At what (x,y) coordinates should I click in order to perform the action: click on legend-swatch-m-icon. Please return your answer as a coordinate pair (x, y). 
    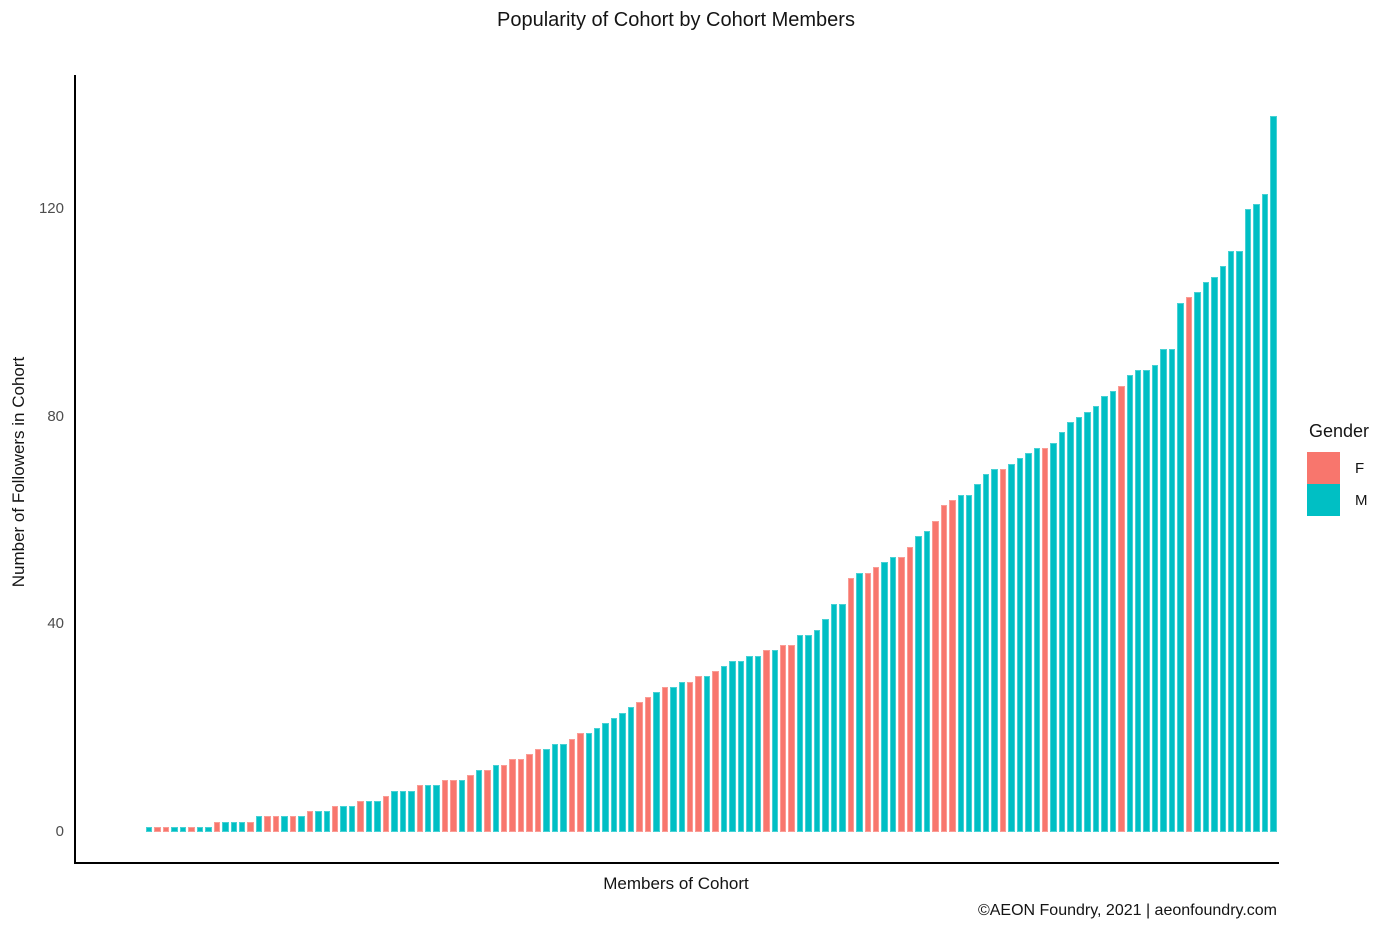
    Looking at the image, I should click on (1323, 500).